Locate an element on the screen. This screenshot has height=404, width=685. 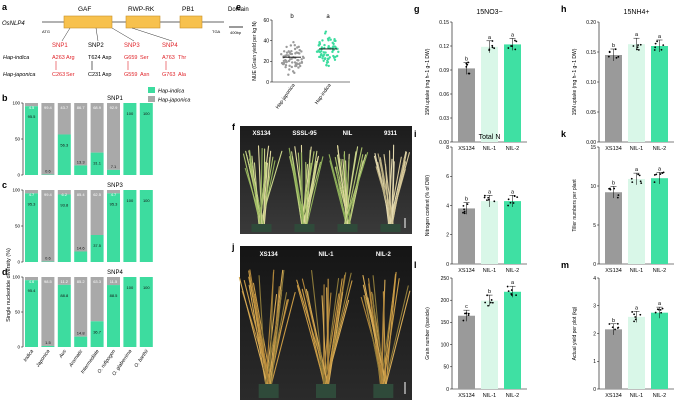
x-group-label: Japonica is located at coordinates (43, 359).